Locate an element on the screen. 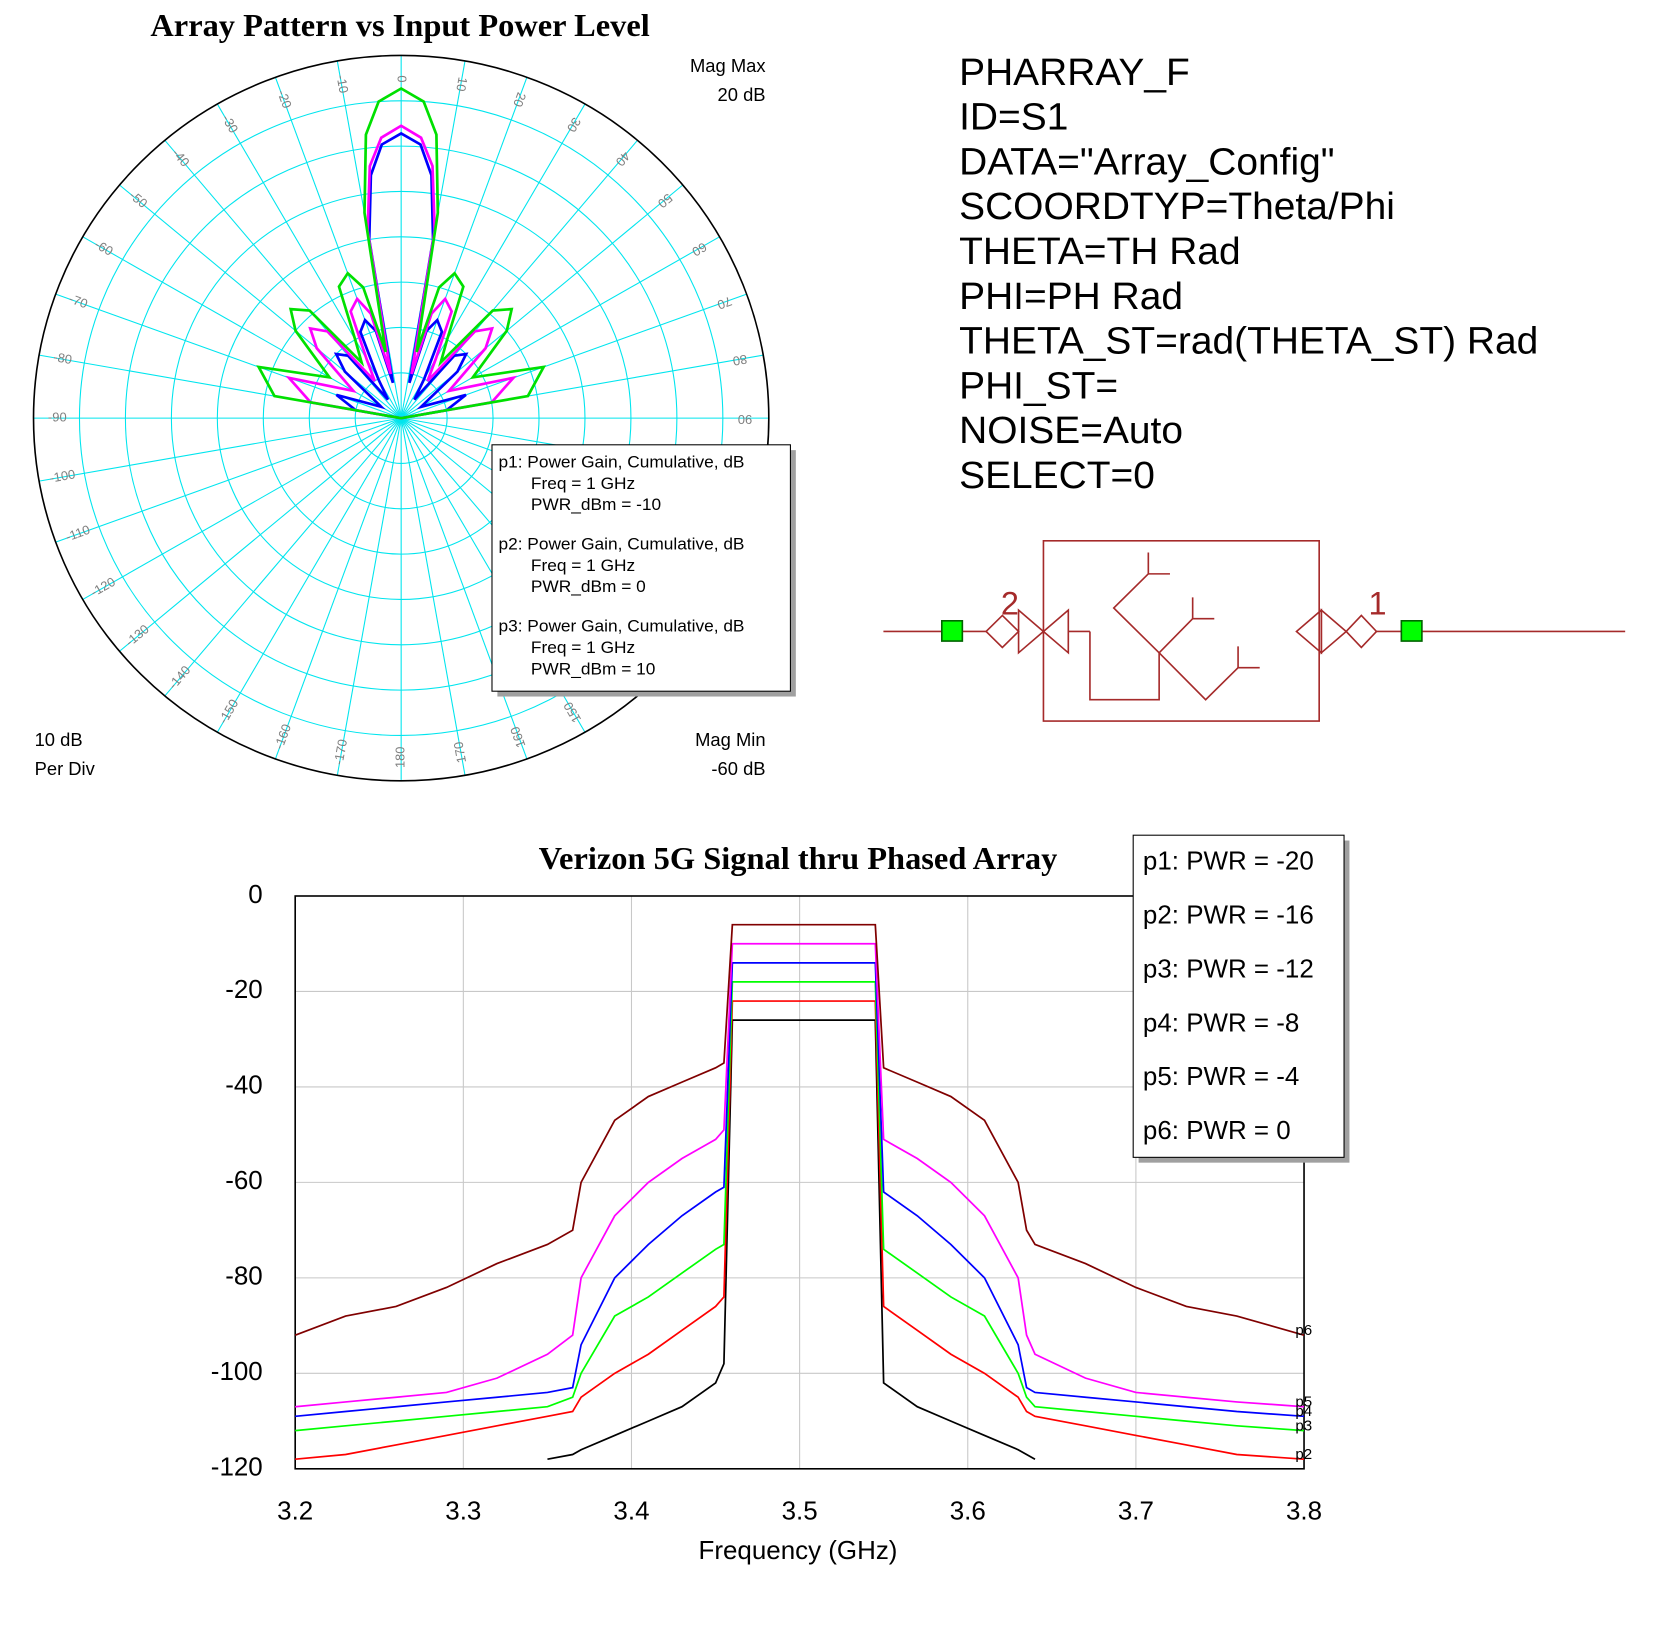 This screenshot has width=1676, height=1648. x-axis-label: Frequency (GHz) is located at coordinates (798, 1551).